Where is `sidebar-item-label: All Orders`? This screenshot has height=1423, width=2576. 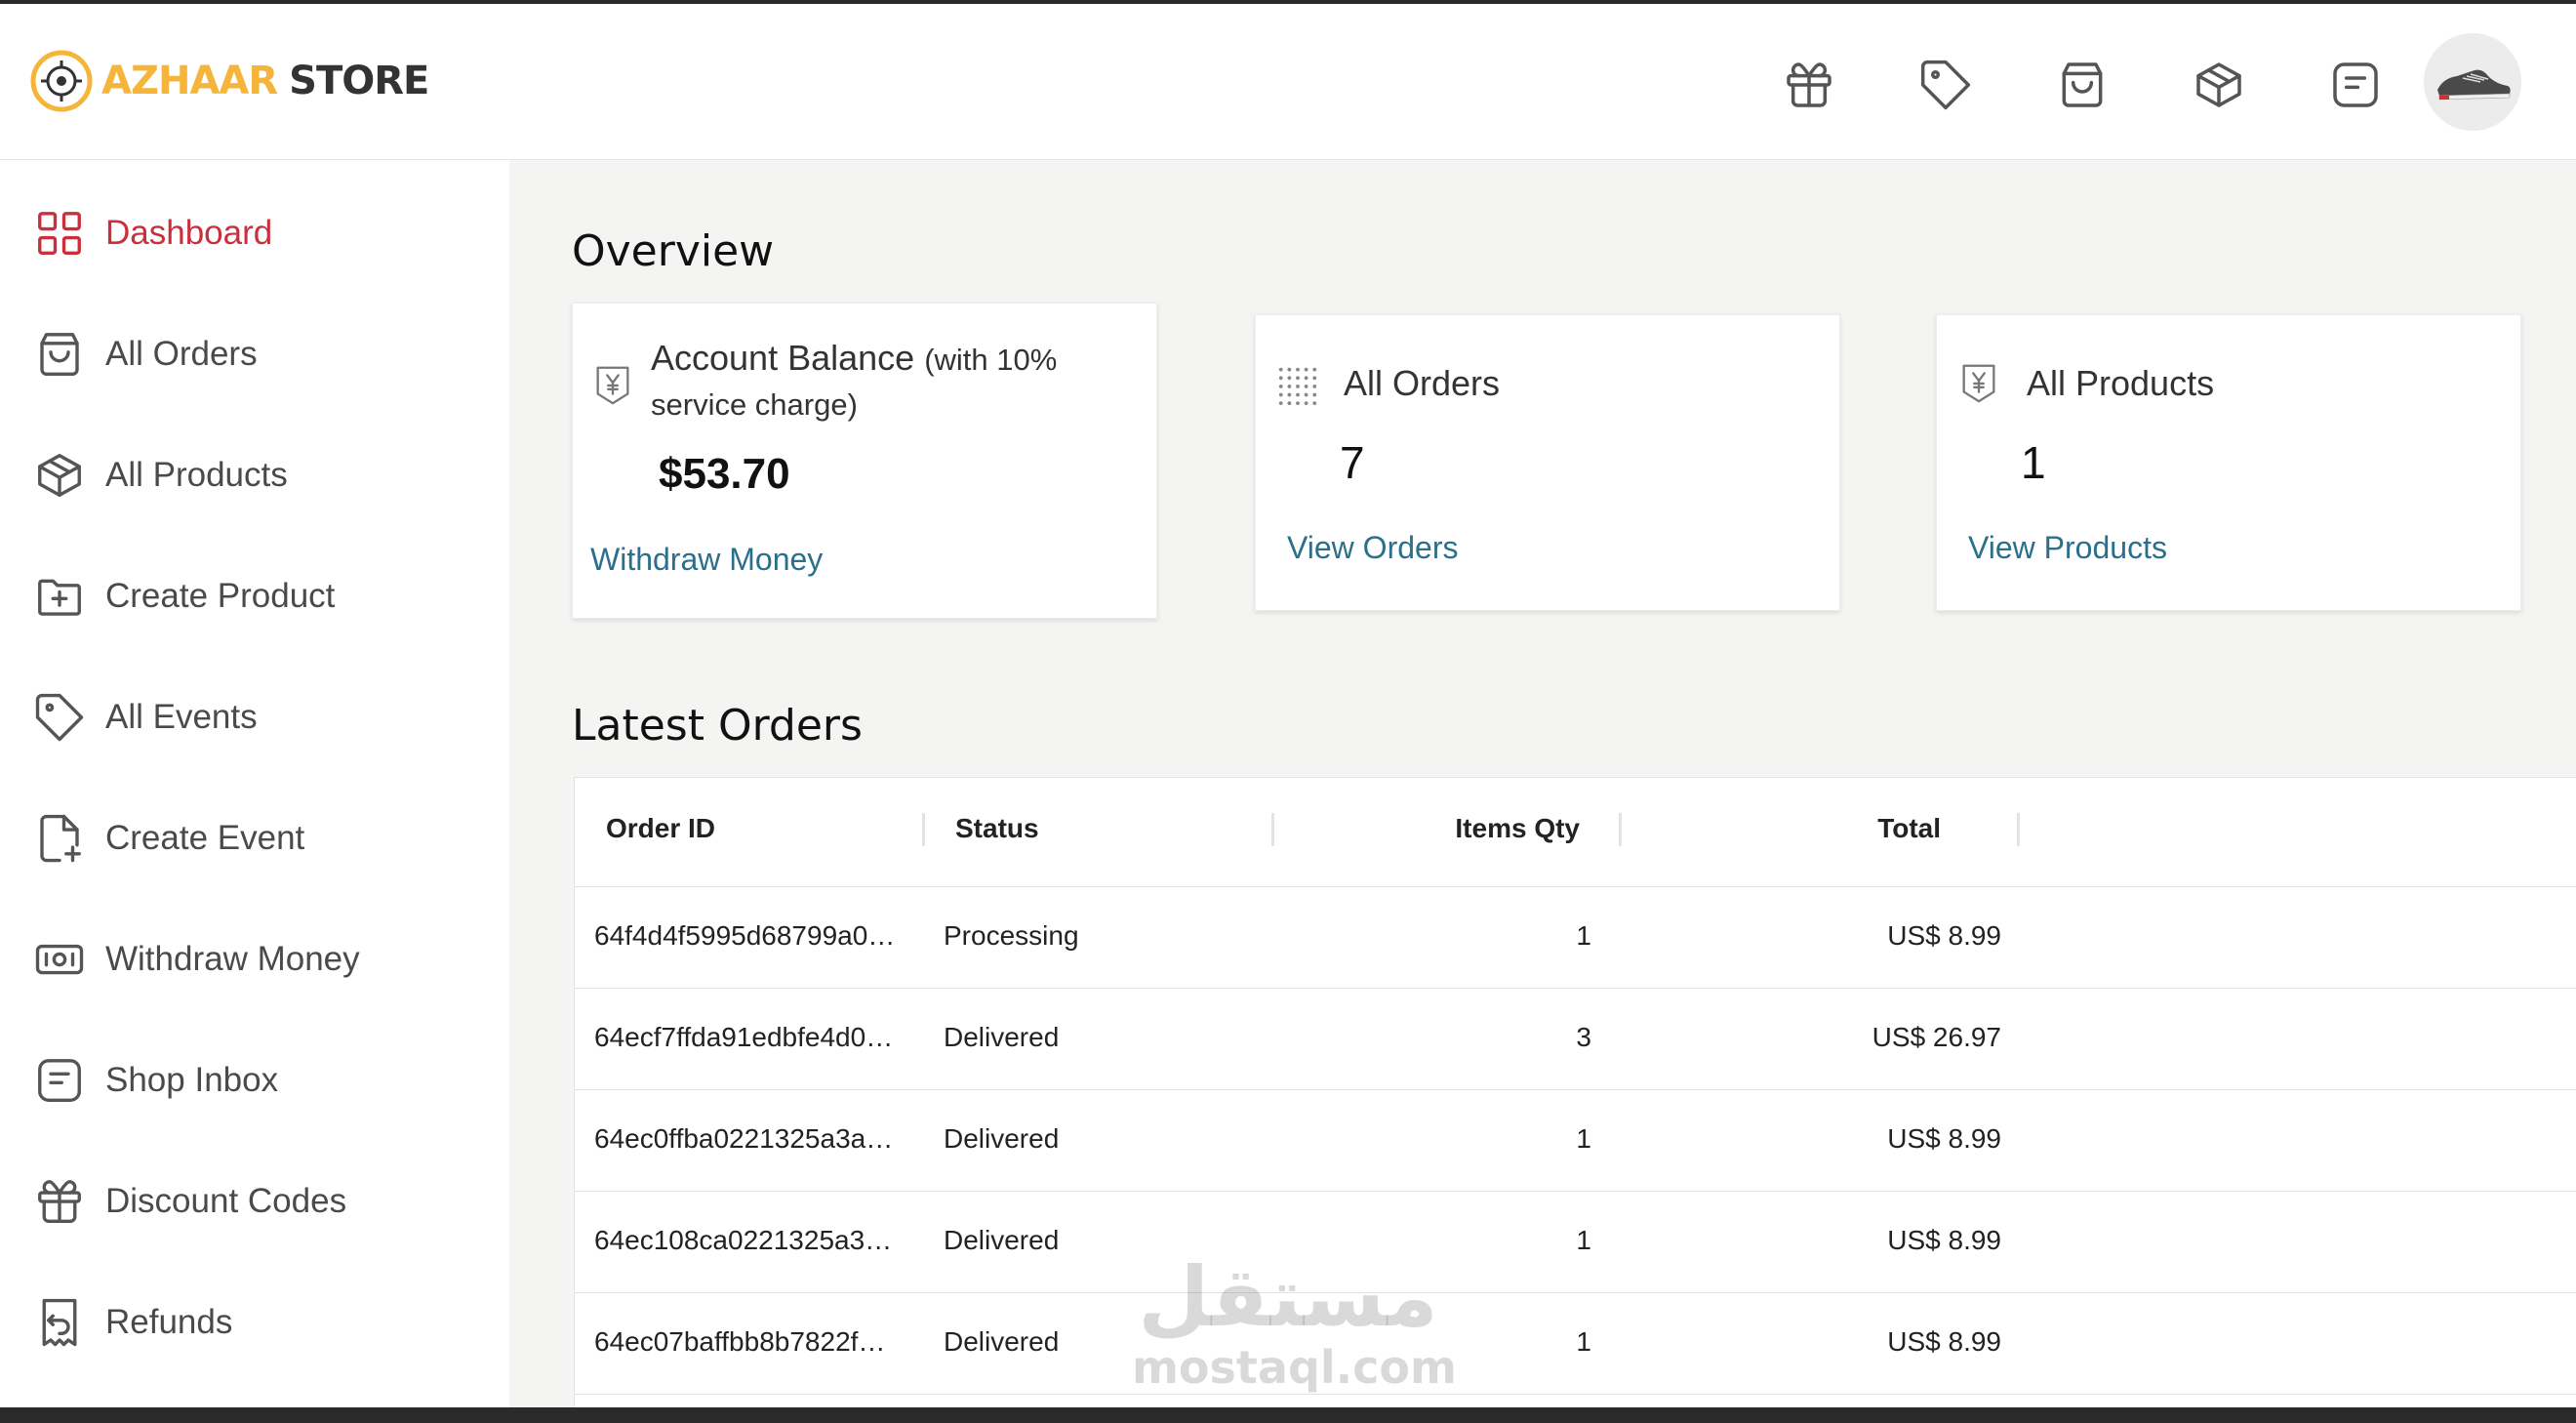 sidebar-item-label: All Orders is located at coordinates (181, 354).